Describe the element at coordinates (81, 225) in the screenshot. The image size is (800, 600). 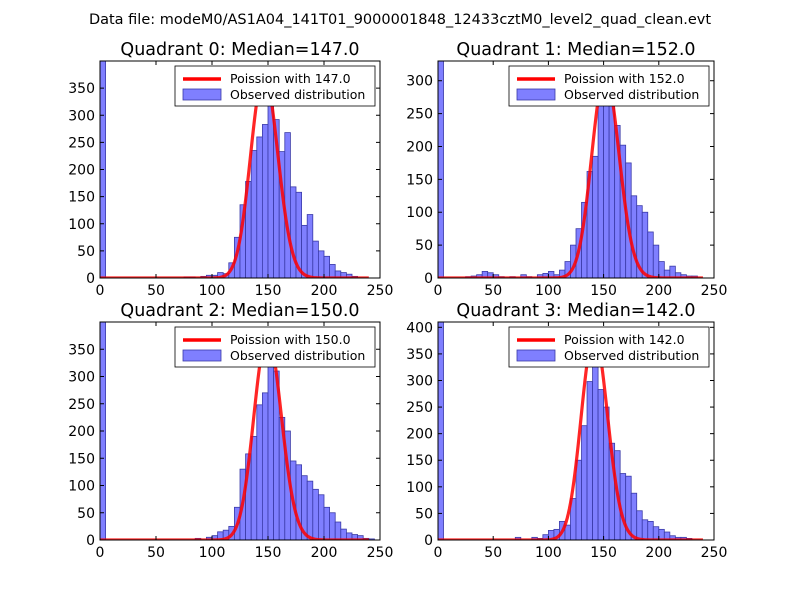
I see `quadrant-0-ytick-2: 100` at that location.